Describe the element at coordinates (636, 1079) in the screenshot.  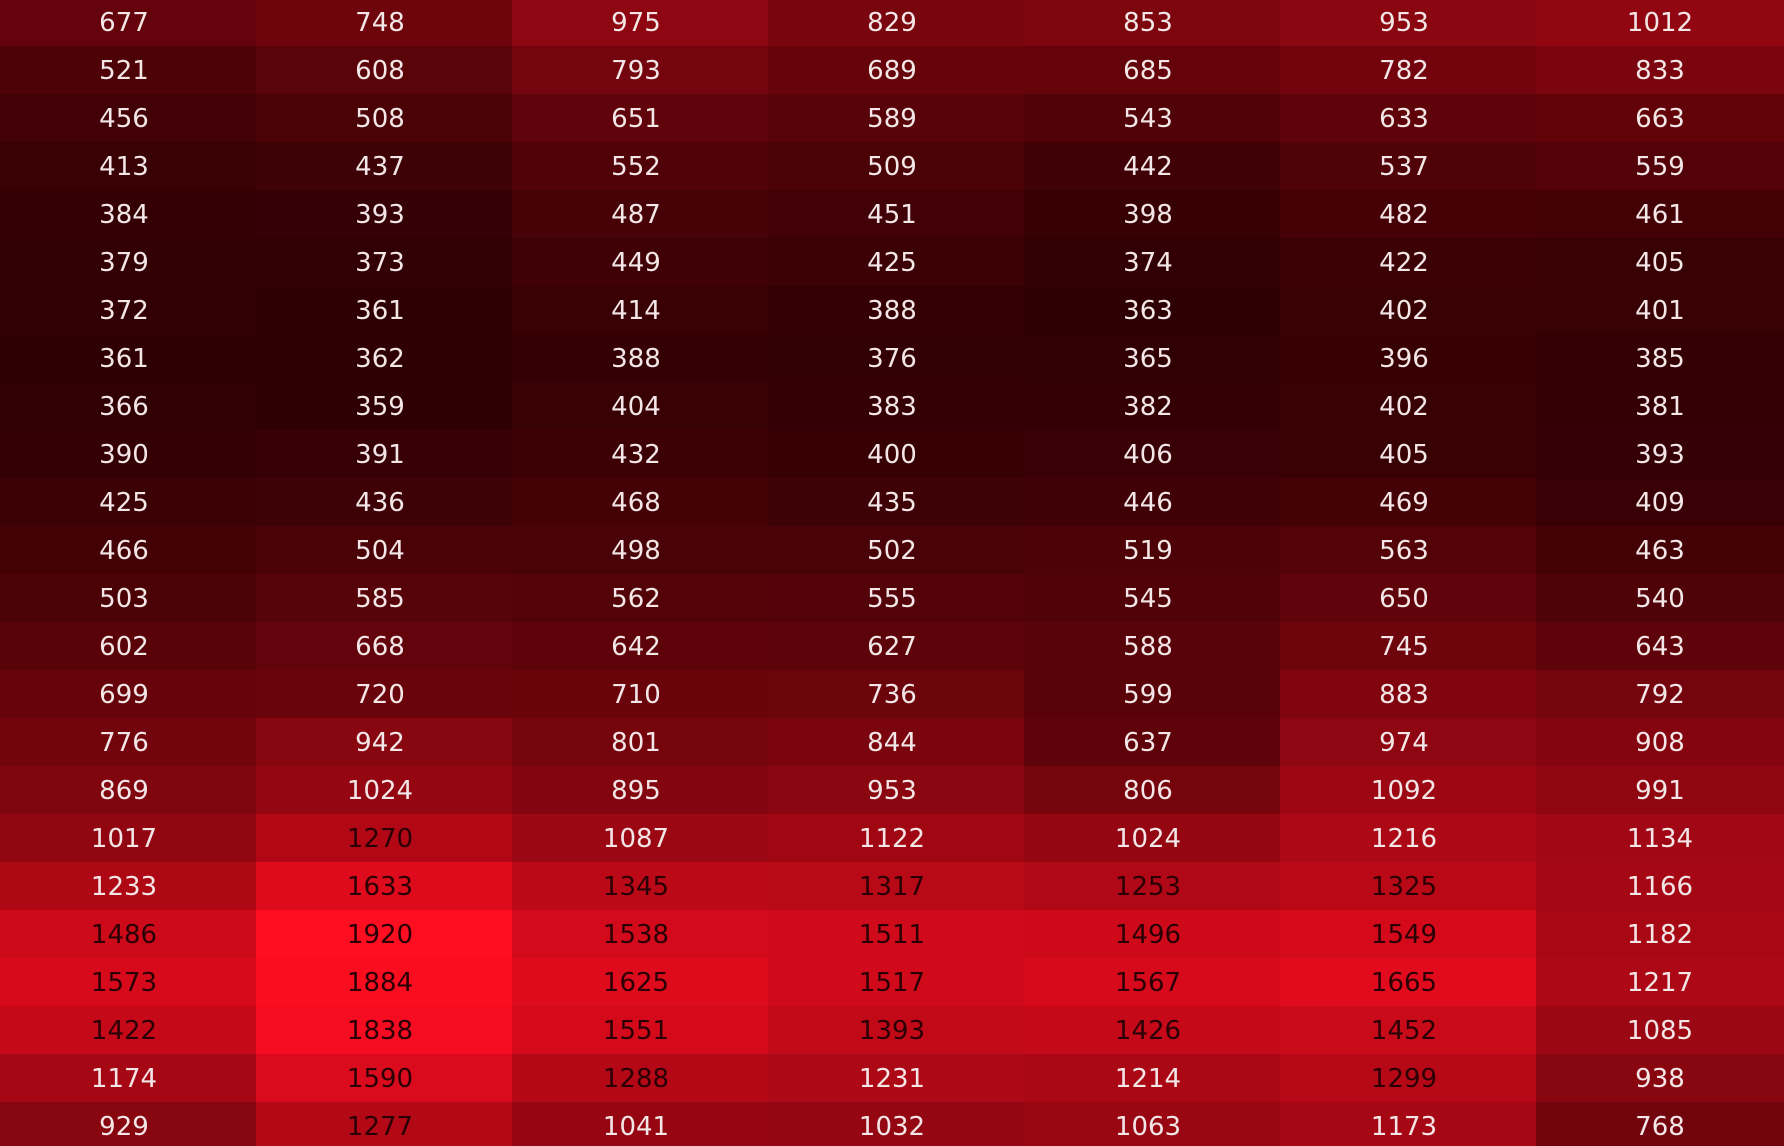
I see `heatmap-cell-label: 1288` at that location.